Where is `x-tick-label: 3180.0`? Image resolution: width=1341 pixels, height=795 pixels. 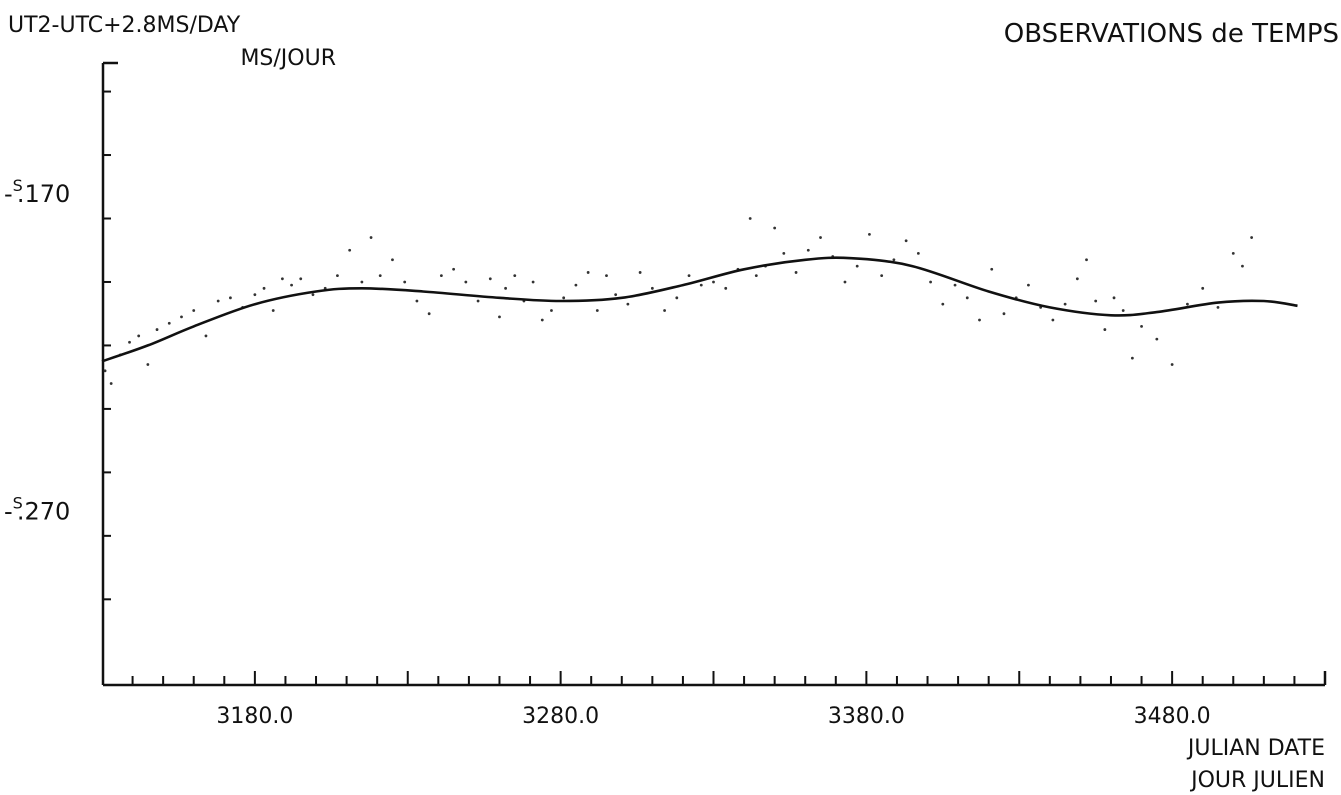
x-tick-label: 3180.0 is located at coordinates (254, 716).